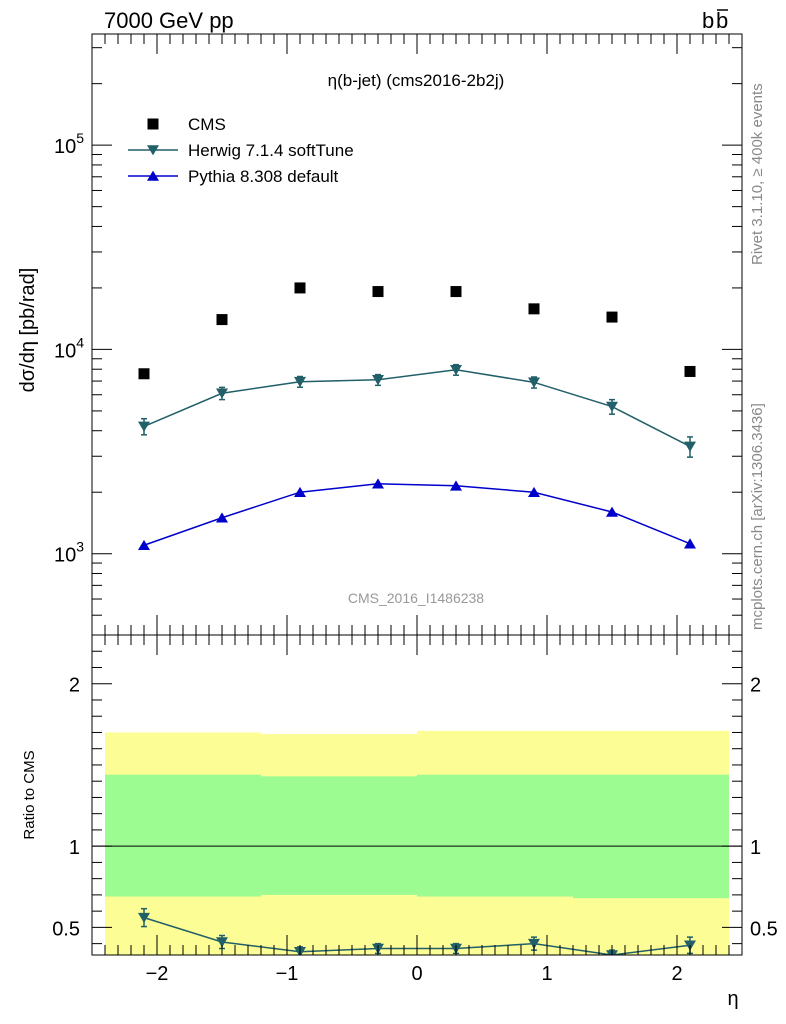  What do you see at coordinates (755, 686) in the screenshot?
I see `ratio-y-tick-label-right: 2` at bounding box center [755, 686].